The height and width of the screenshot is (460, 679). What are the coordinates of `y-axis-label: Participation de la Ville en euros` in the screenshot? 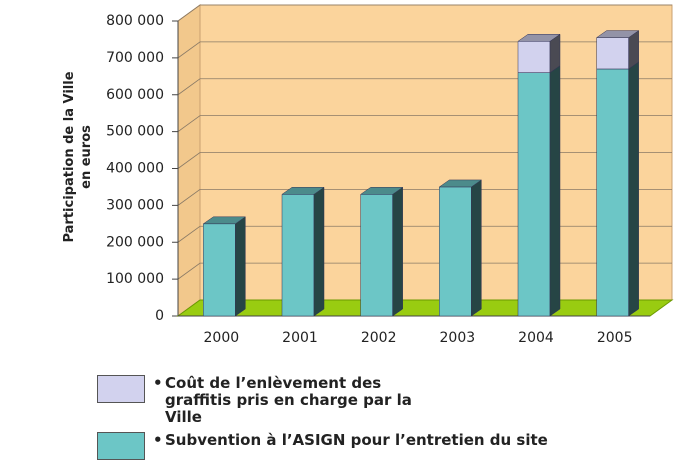 It's located at (78, 157).